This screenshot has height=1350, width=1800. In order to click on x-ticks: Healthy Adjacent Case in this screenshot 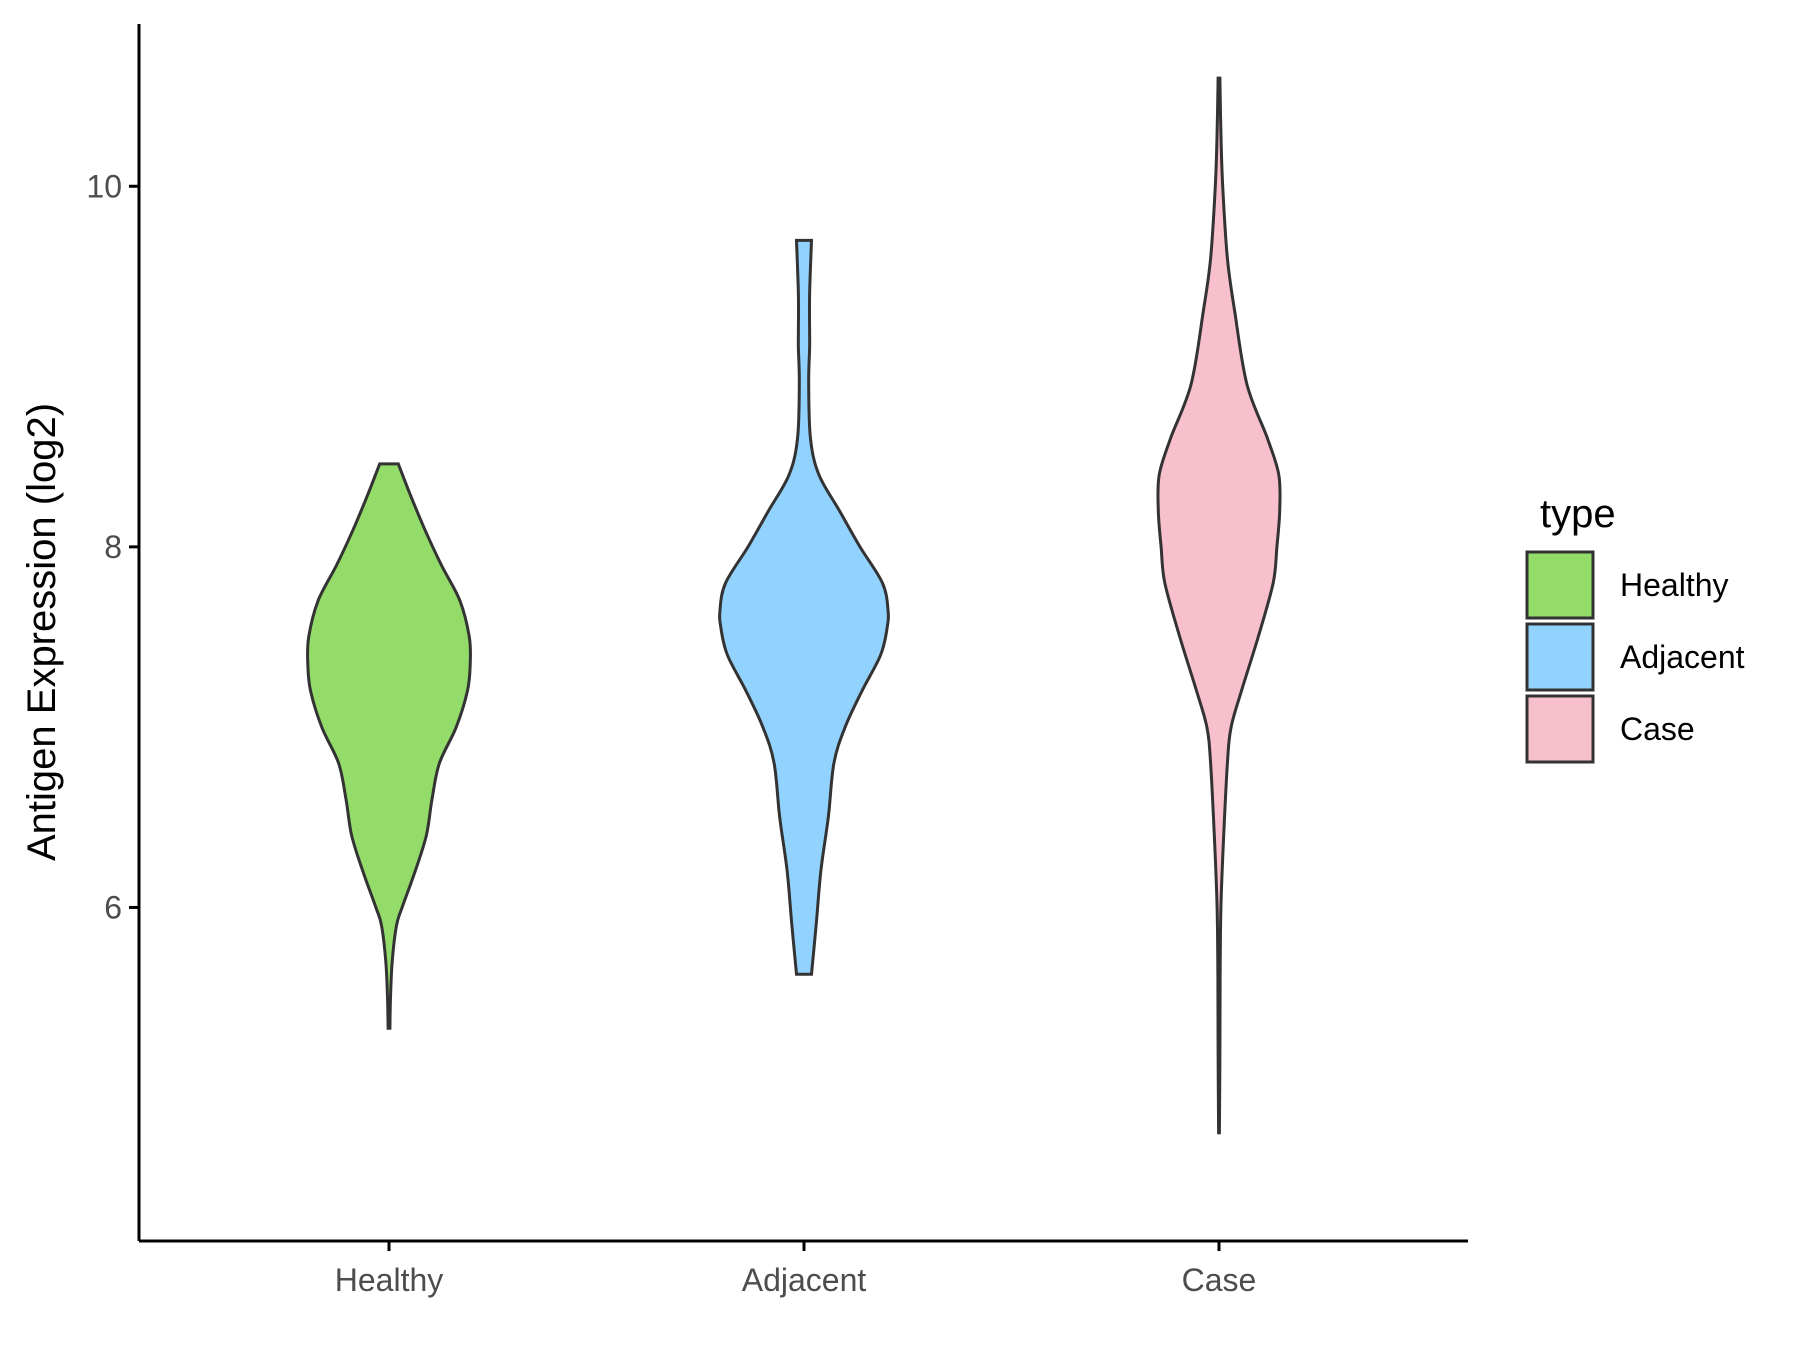, I will do `click(796, 1269)`.